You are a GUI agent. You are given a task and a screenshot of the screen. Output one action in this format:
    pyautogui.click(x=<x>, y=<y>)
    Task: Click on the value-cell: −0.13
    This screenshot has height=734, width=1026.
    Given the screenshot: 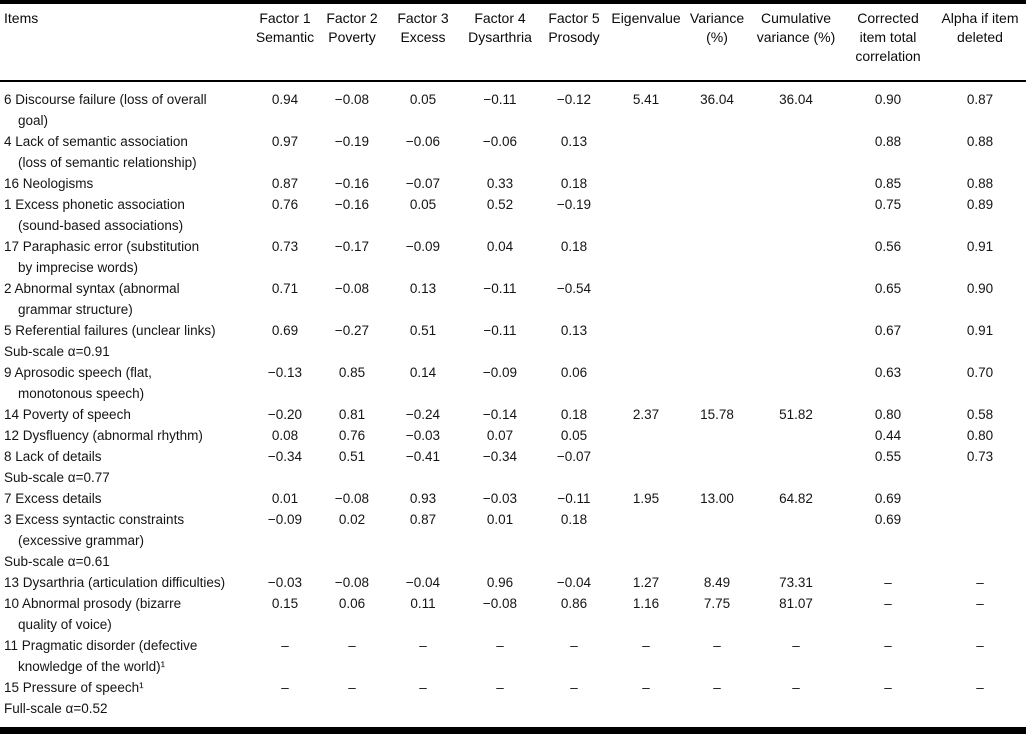 What is the action you would take?
    pyautogui.click(x=285, y=372)
    